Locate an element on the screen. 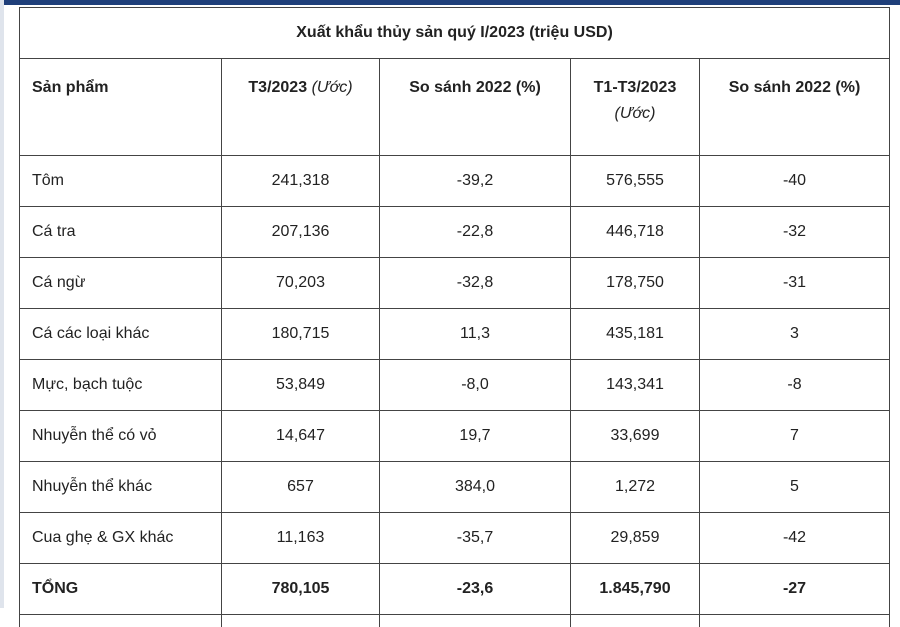 The image size is (900, 627). table-continuation-row is located at coordinates (455, 621).